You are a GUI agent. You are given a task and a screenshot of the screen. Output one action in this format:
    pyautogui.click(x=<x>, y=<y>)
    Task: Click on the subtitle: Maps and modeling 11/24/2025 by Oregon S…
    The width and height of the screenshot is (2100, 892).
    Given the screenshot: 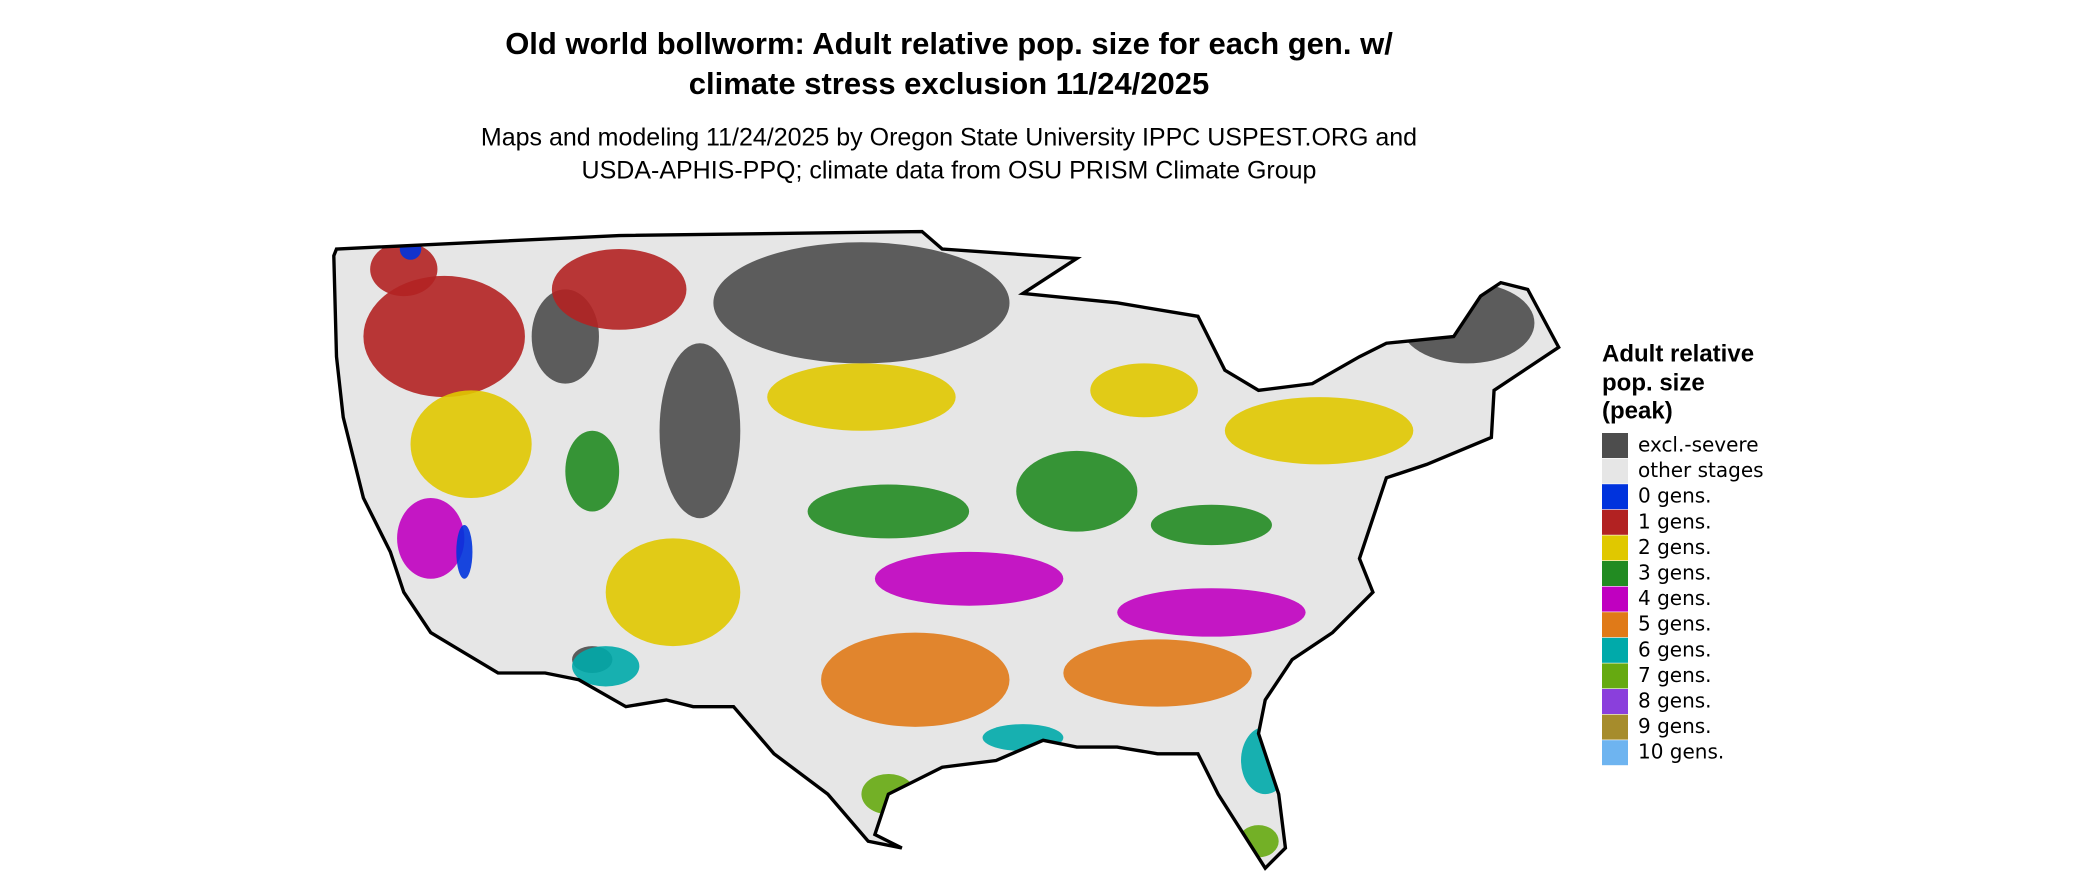 What is the action you would take?
    pyautogui.click(x=949, y=138)
    